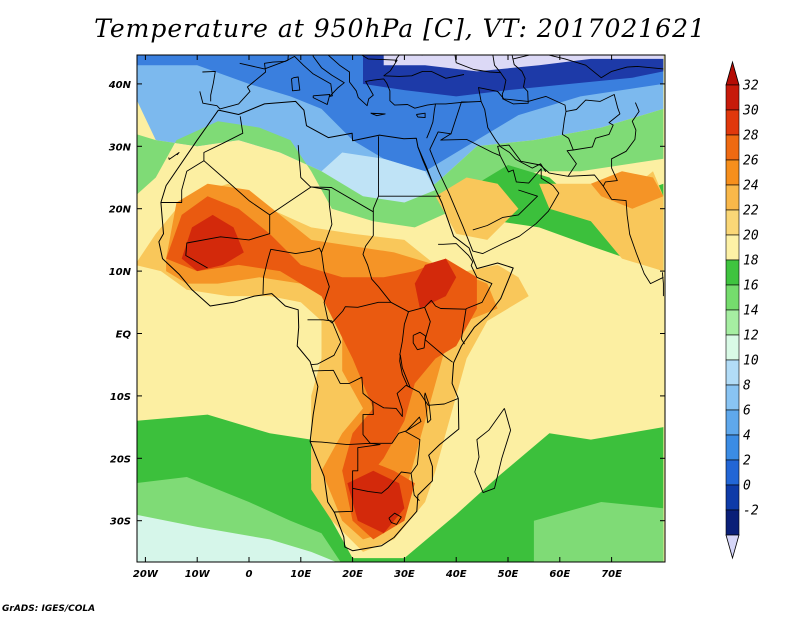 The image size is (800, 618). I want to click on colorbar-level-label: 18, so click(751, 261).